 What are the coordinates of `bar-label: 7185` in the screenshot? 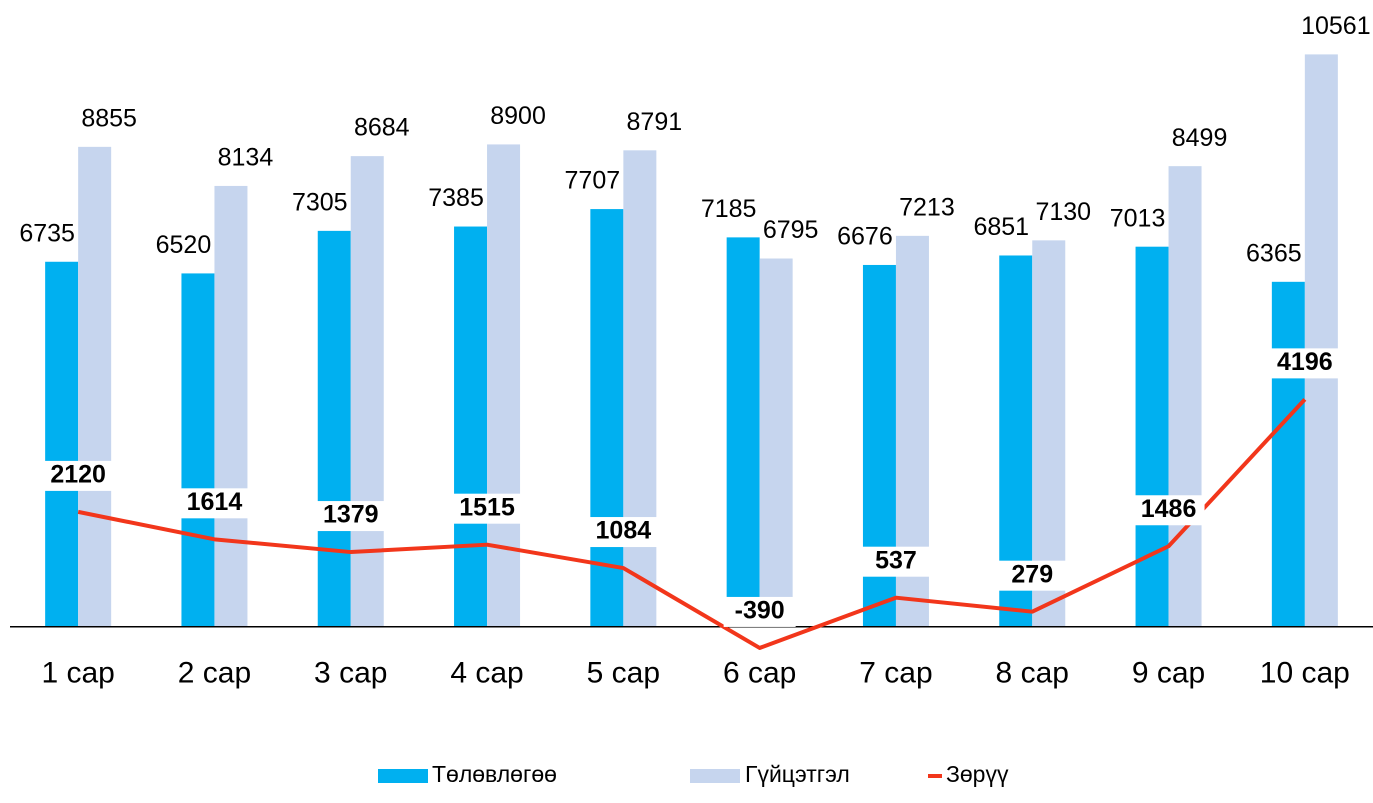 It's located at (729, 209).